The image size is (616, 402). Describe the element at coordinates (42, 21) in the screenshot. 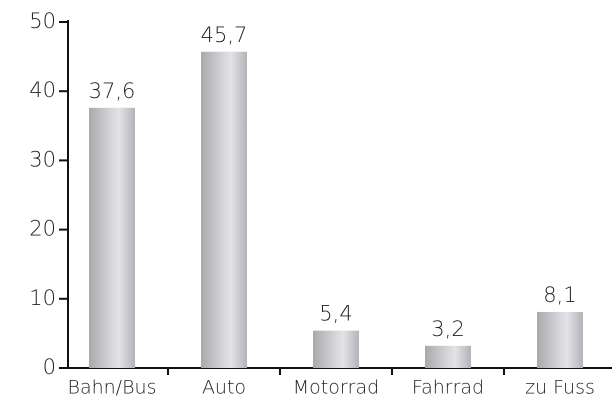

I see `y-tick-label: 50` at that location.